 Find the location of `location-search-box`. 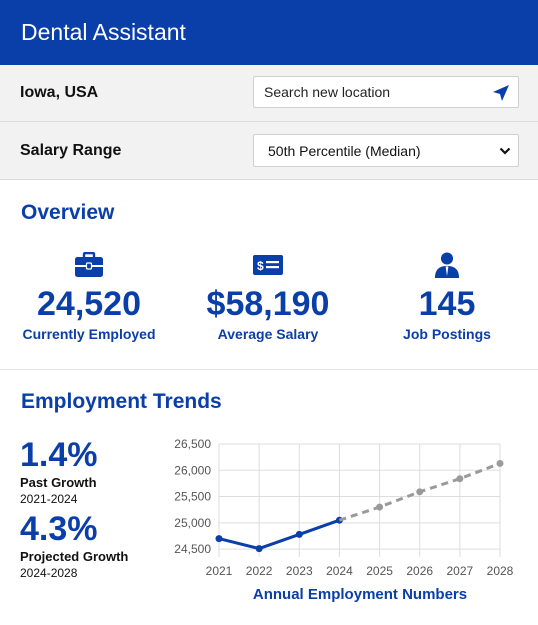

location-search-box is located at coordinates (386, 92).